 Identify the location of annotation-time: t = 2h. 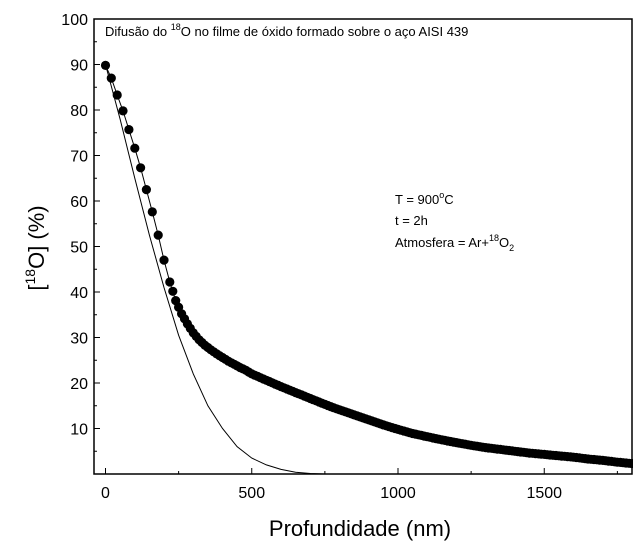
(411, 220).